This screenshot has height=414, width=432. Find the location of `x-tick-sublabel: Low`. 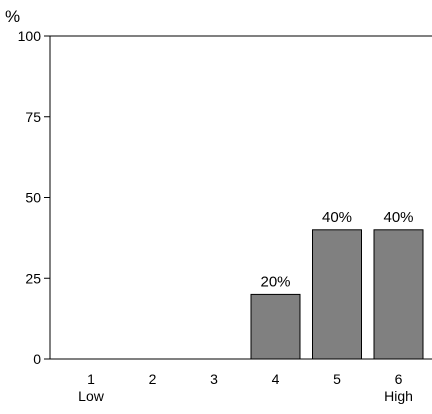

x-tick-sublabel: Low is located at coordinates (91, 396).